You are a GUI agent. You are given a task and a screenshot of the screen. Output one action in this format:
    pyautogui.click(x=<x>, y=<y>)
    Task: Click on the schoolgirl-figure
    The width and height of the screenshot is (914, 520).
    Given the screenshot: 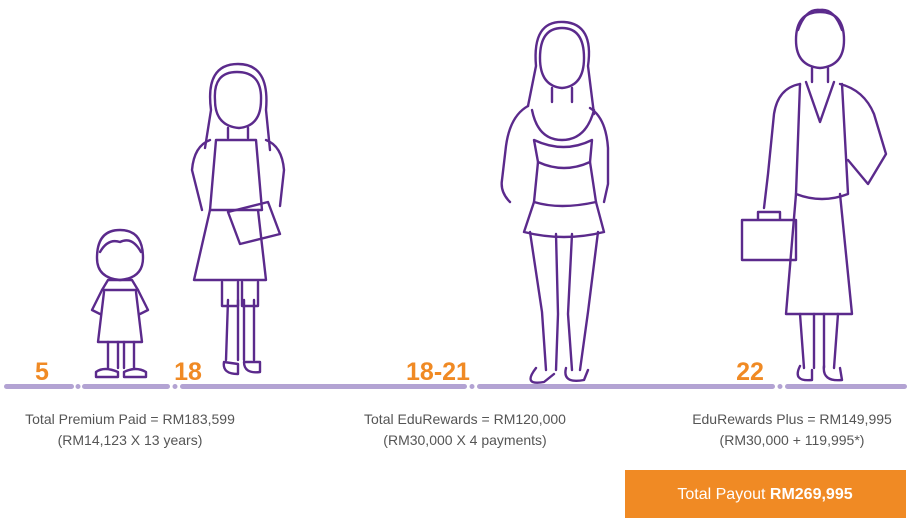 What is the action you would take?
    pyautogui.click(x=238, y=219)
    